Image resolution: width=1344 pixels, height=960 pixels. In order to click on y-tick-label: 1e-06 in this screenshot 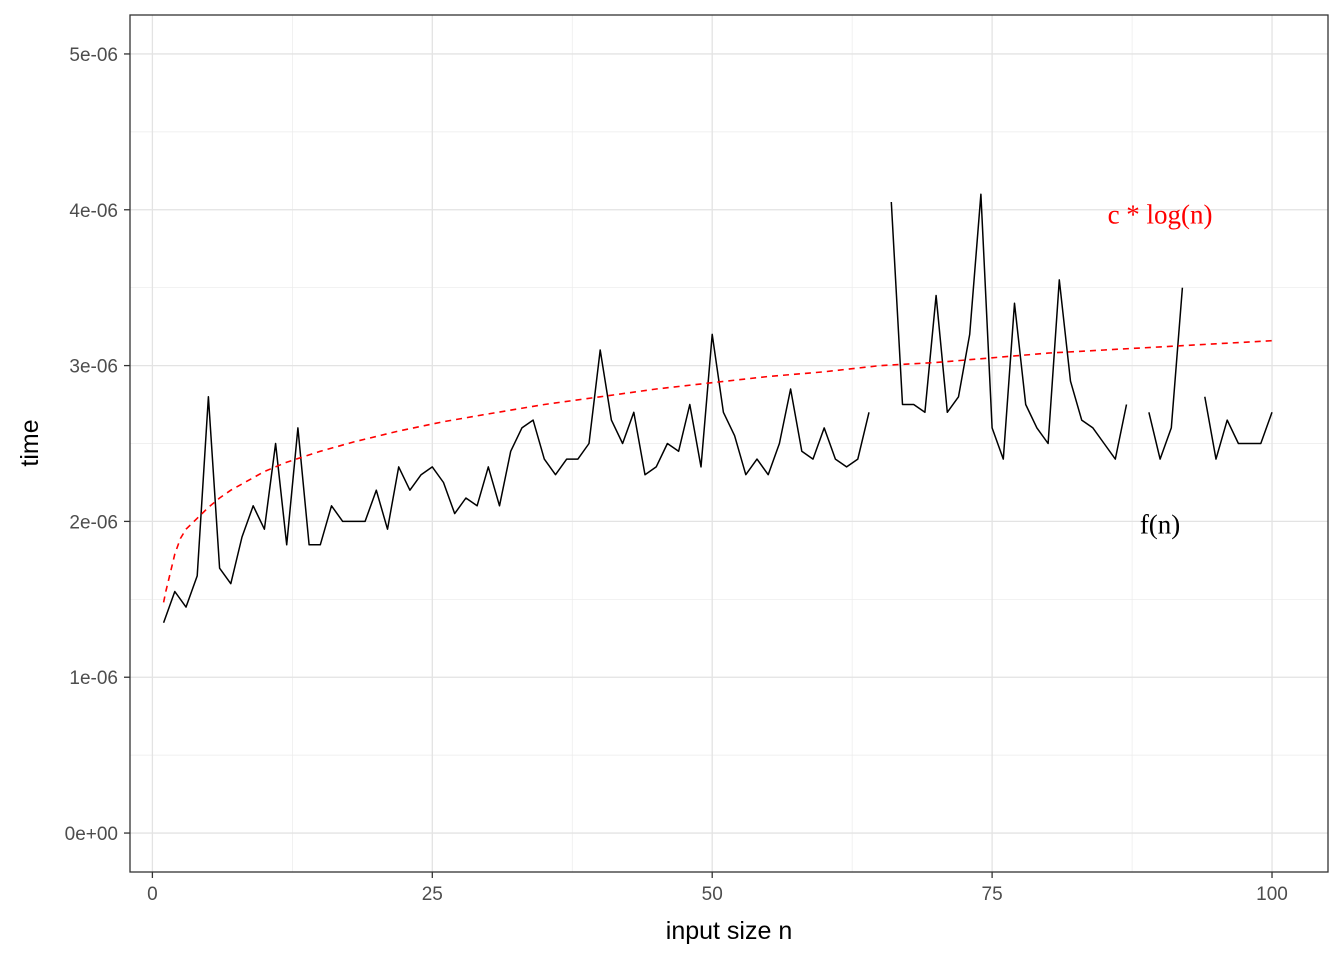, I will do `click(93, 678)`.